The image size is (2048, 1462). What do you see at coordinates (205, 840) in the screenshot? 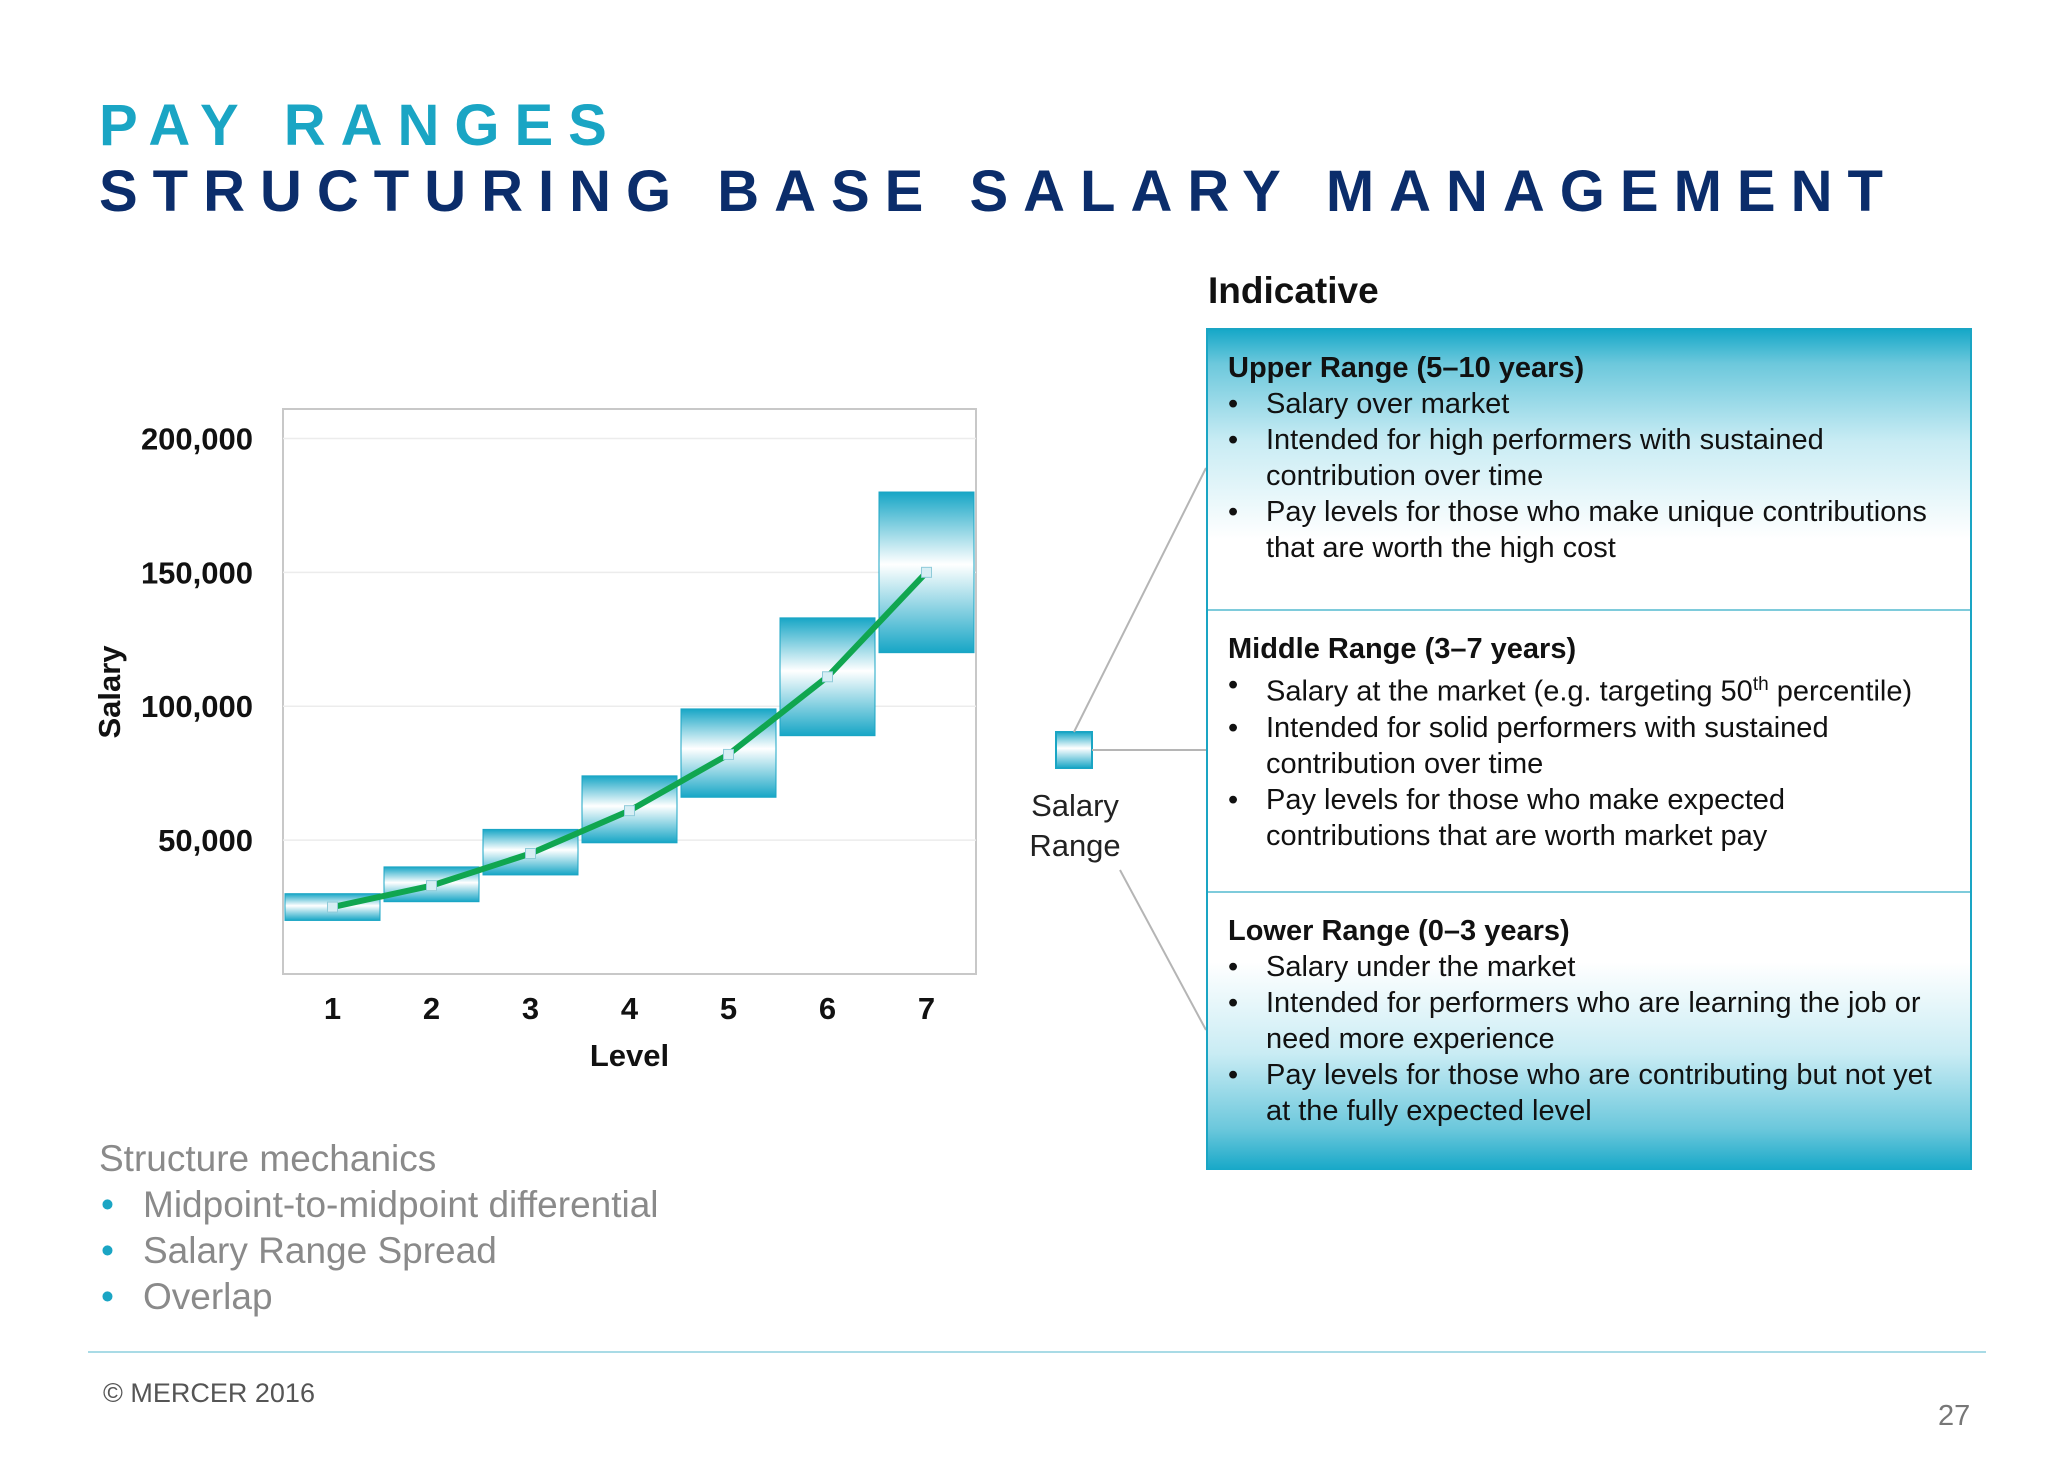
I see `y-tick-label: 50,000` at bounding box center [205, 840].